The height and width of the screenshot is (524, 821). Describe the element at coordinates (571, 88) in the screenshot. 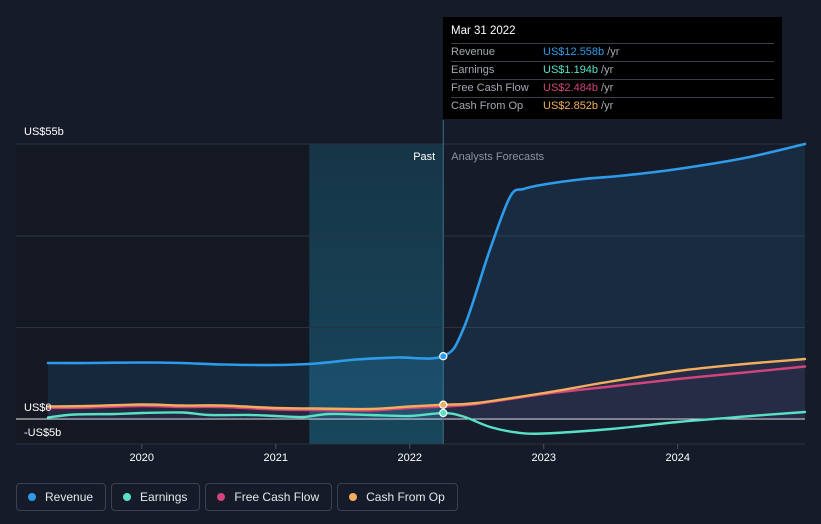

I see `tooltip-value: US$2.484b` at that location.